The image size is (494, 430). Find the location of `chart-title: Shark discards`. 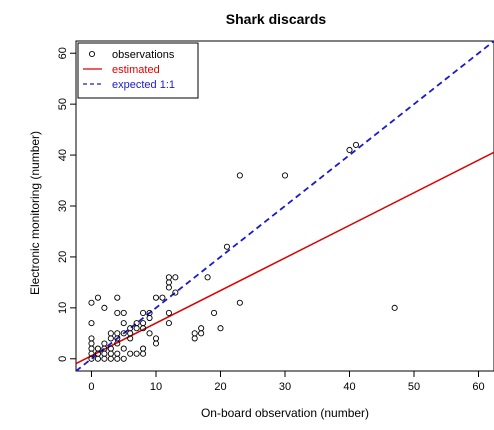

chart-title: Shark discards is located at coordinates (276, 19).